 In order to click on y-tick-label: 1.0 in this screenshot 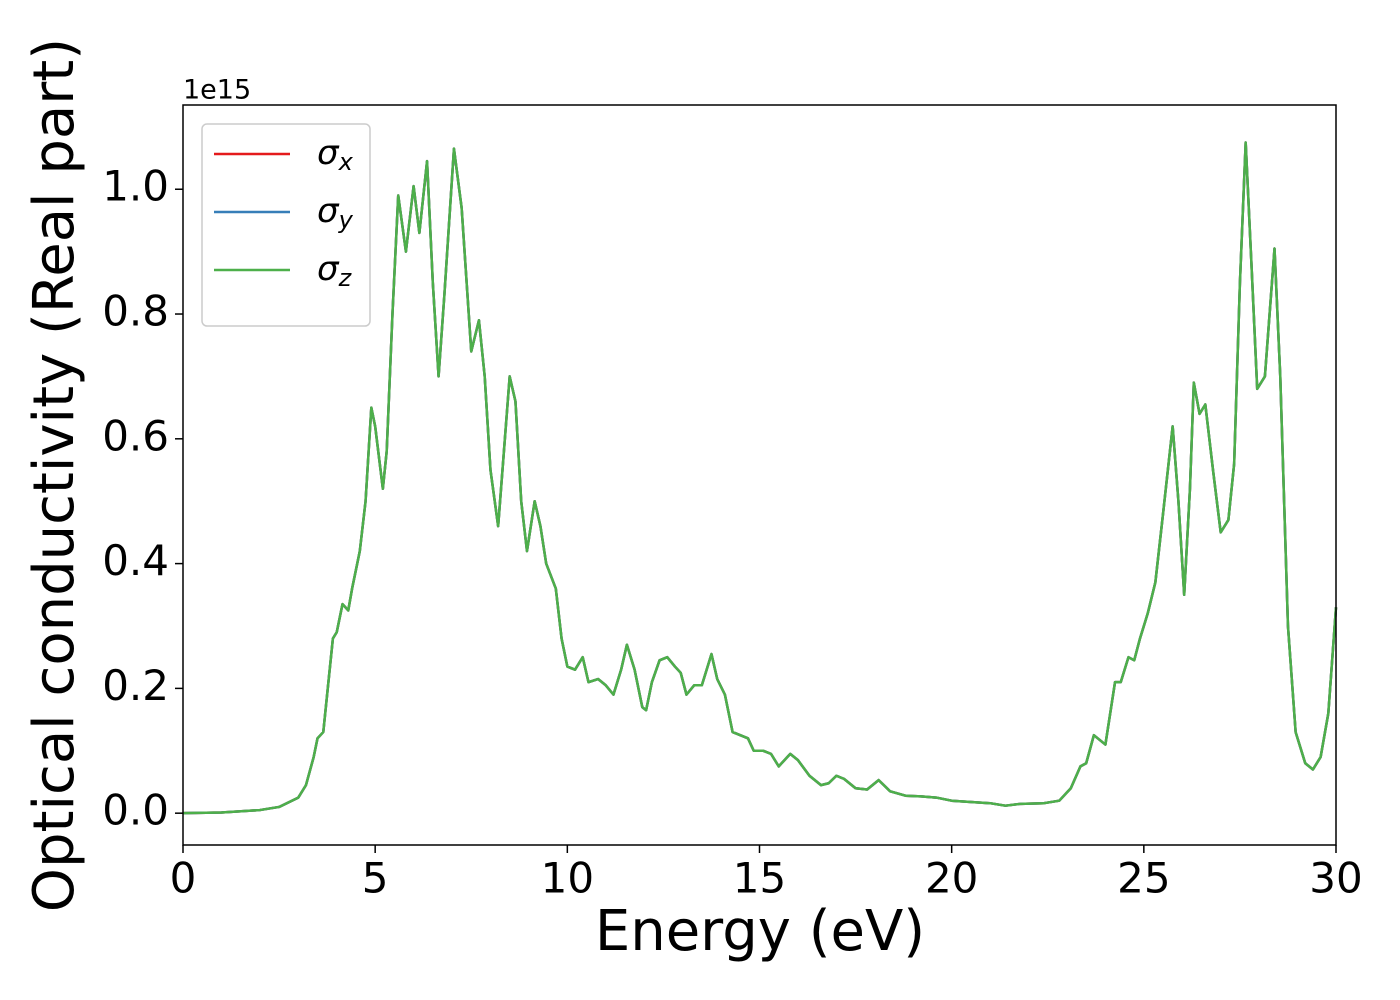, I will do `click(135, 186)`.